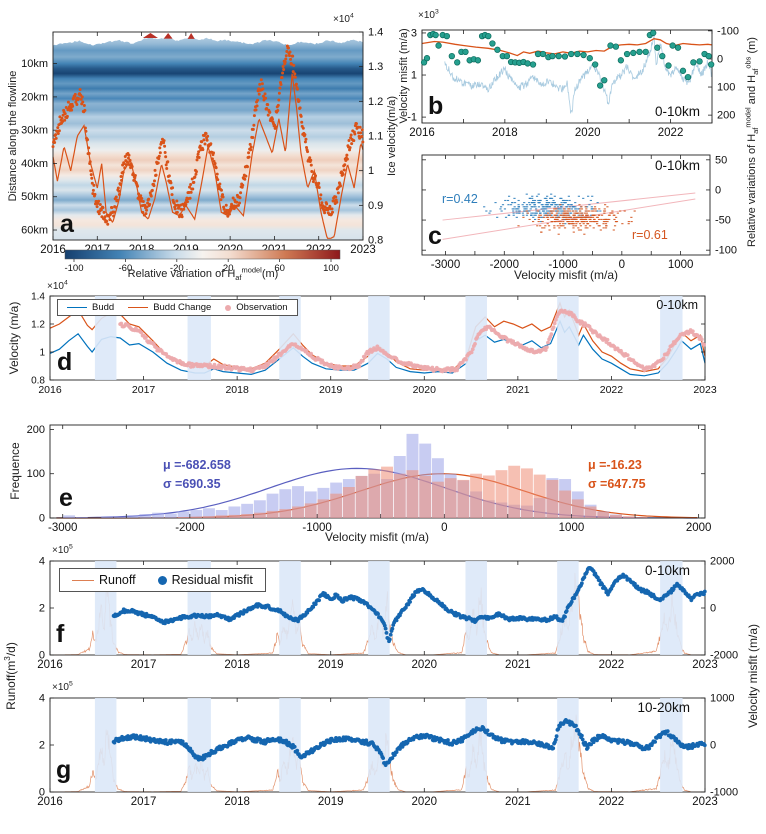  What do you see at coordinates (721, 160) in the screenshot?
I see `svg-text: 50` at bounding box center [721, 160].